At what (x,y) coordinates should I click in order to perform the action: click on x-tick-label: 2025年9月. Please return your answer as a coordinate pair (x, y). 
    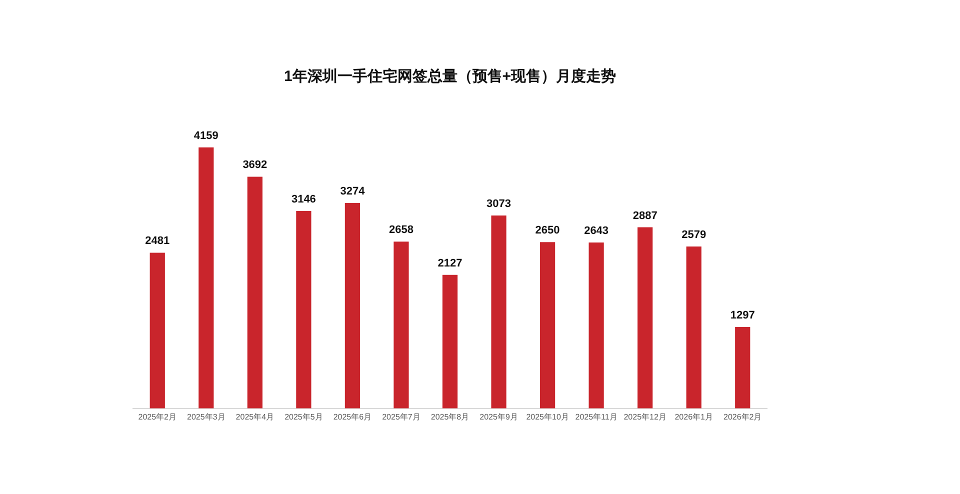
    Looking at the image, I should click on (499, 417).